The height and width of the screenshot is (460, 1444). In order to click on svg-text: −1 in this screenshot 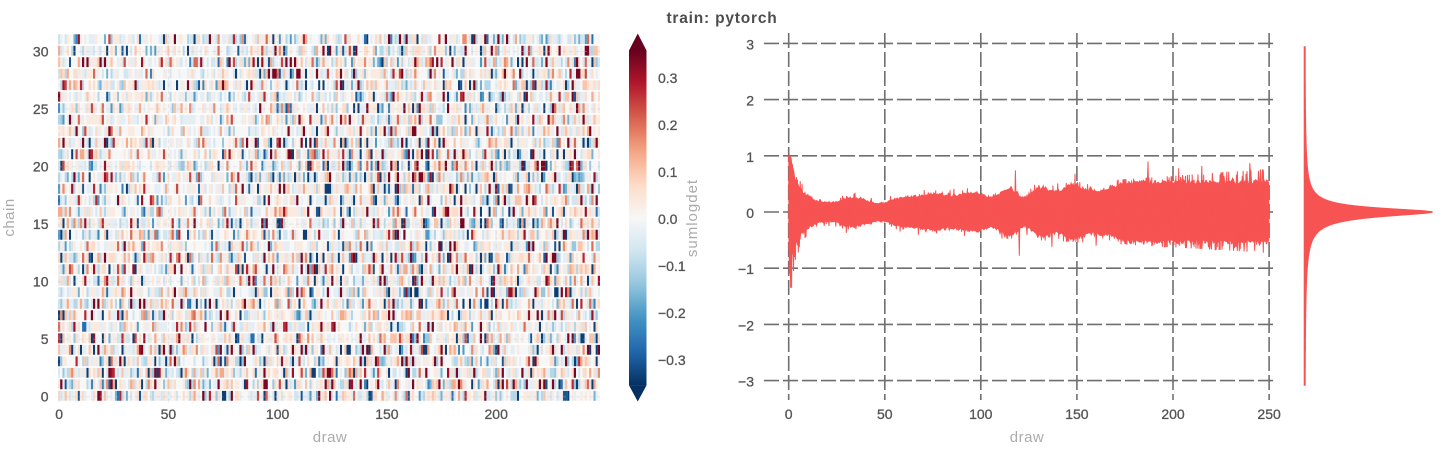, I will do `click(746, 269)`.